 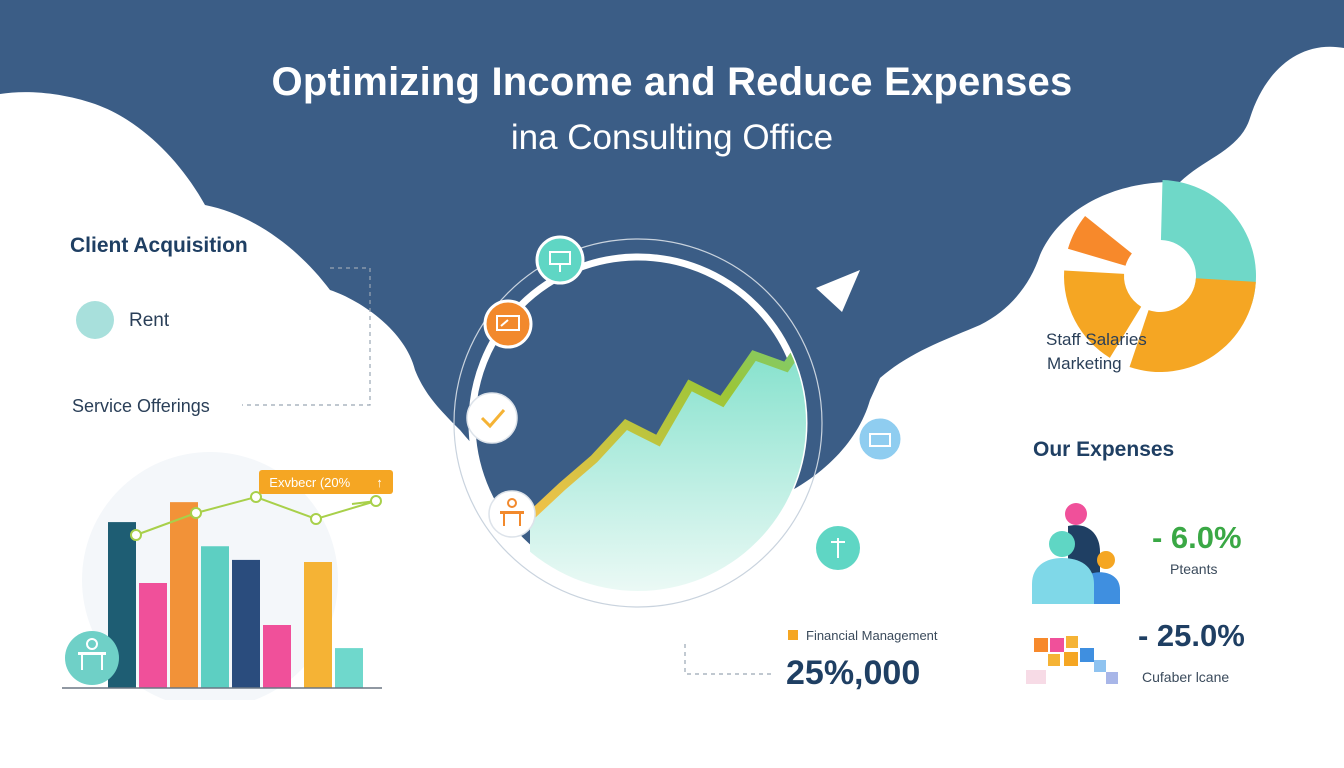 What do you see at coordinates (310, 482) in the screenshot?
I see `callout-text: Exvbecr (20%` at bounding box center [310, 482].